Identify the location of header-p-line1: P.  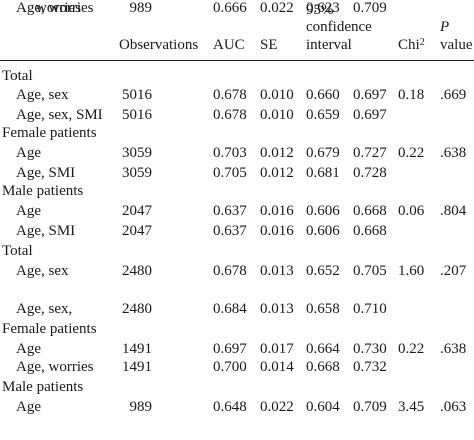
(445, 27).